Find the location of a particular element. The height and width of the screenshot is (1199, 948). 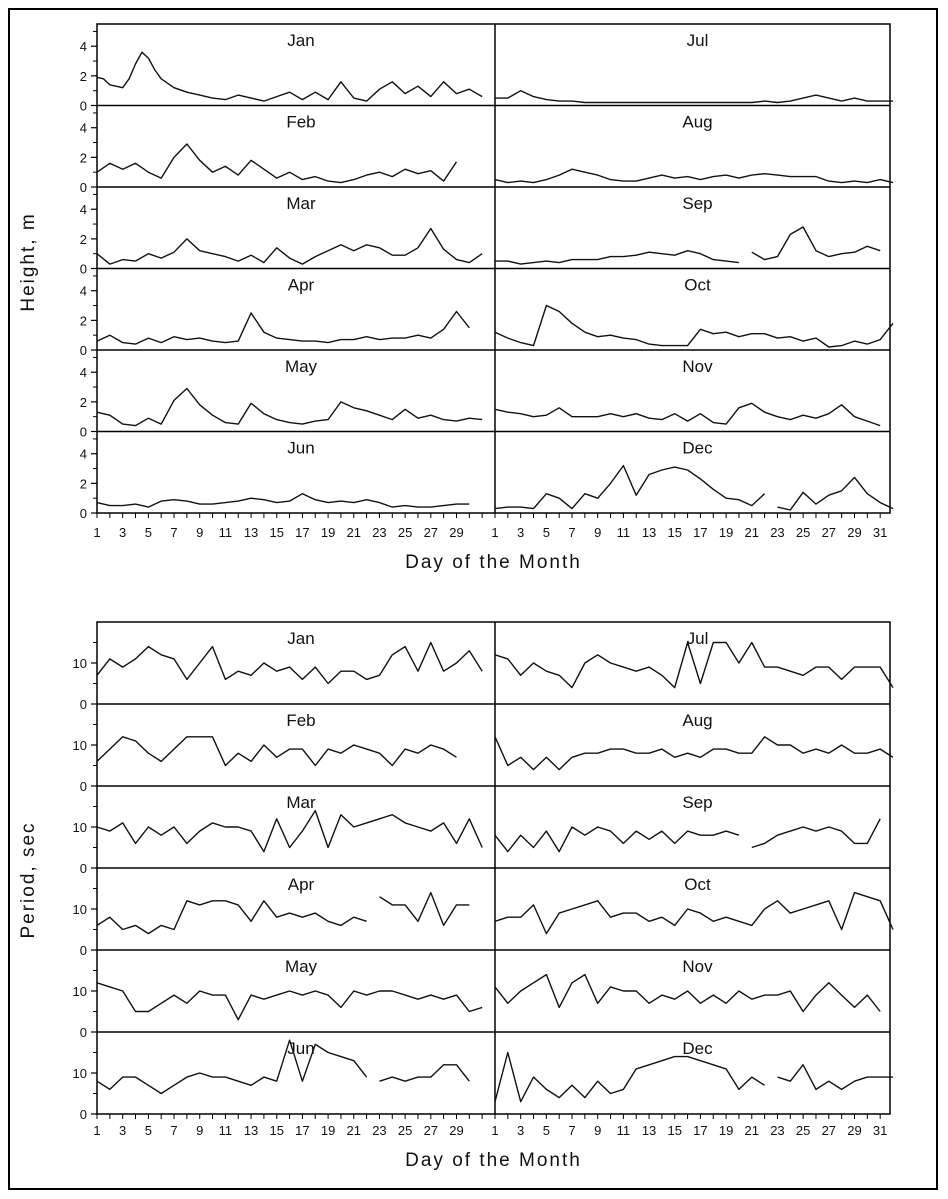

series-line-jan is located at coordinates (289, 76).